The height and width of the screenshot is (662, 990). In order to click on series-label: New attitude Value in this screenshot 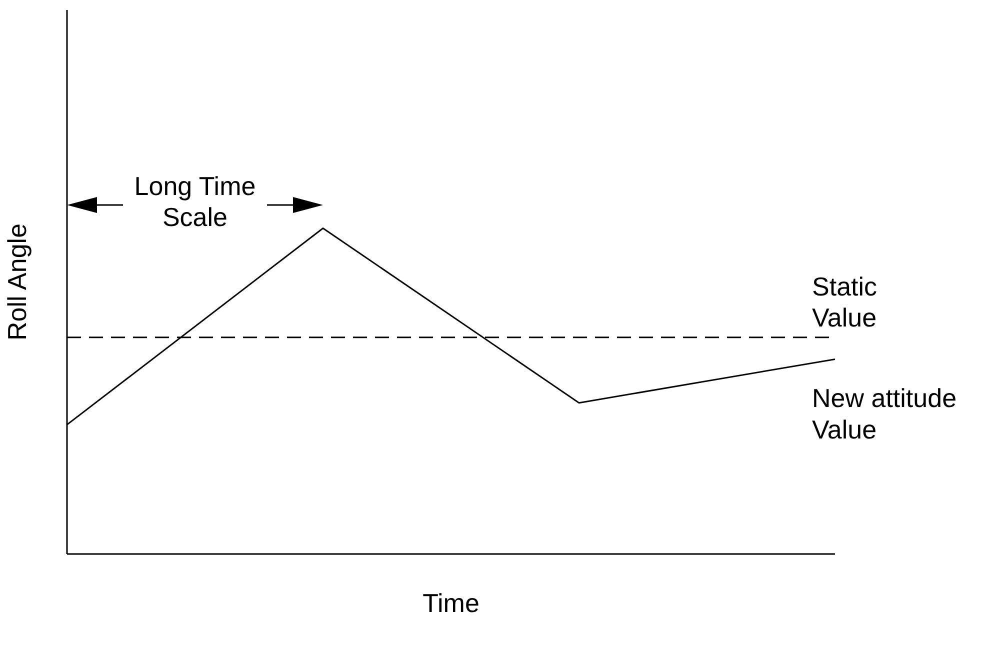, I will do `click(884, 413)`.